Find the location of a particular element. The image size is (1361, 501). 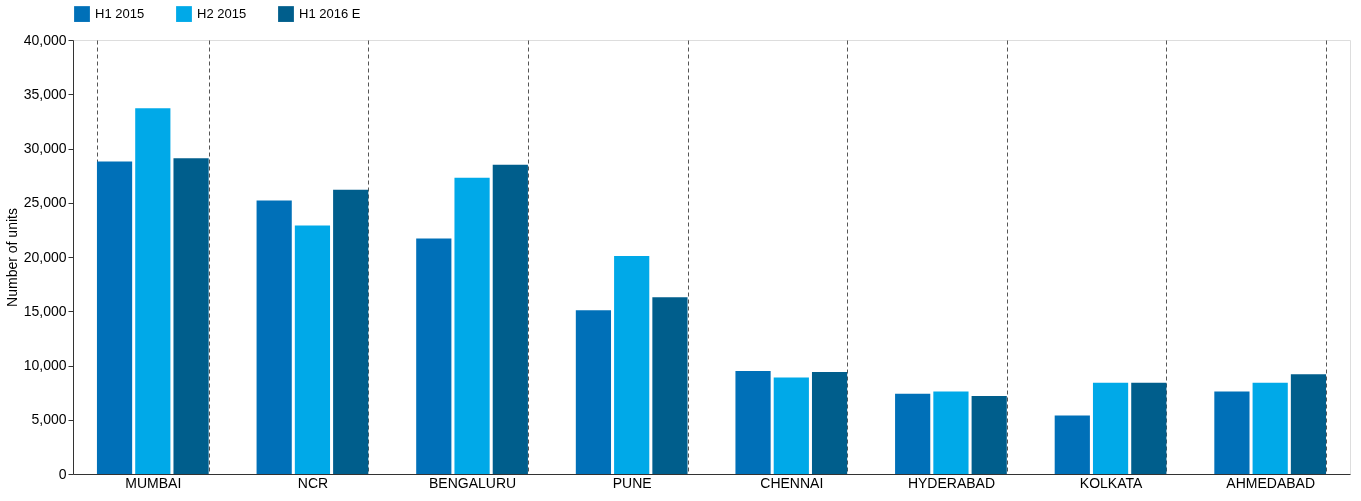

y-tick-label: 35,000 is located at coordinates (45, 93).